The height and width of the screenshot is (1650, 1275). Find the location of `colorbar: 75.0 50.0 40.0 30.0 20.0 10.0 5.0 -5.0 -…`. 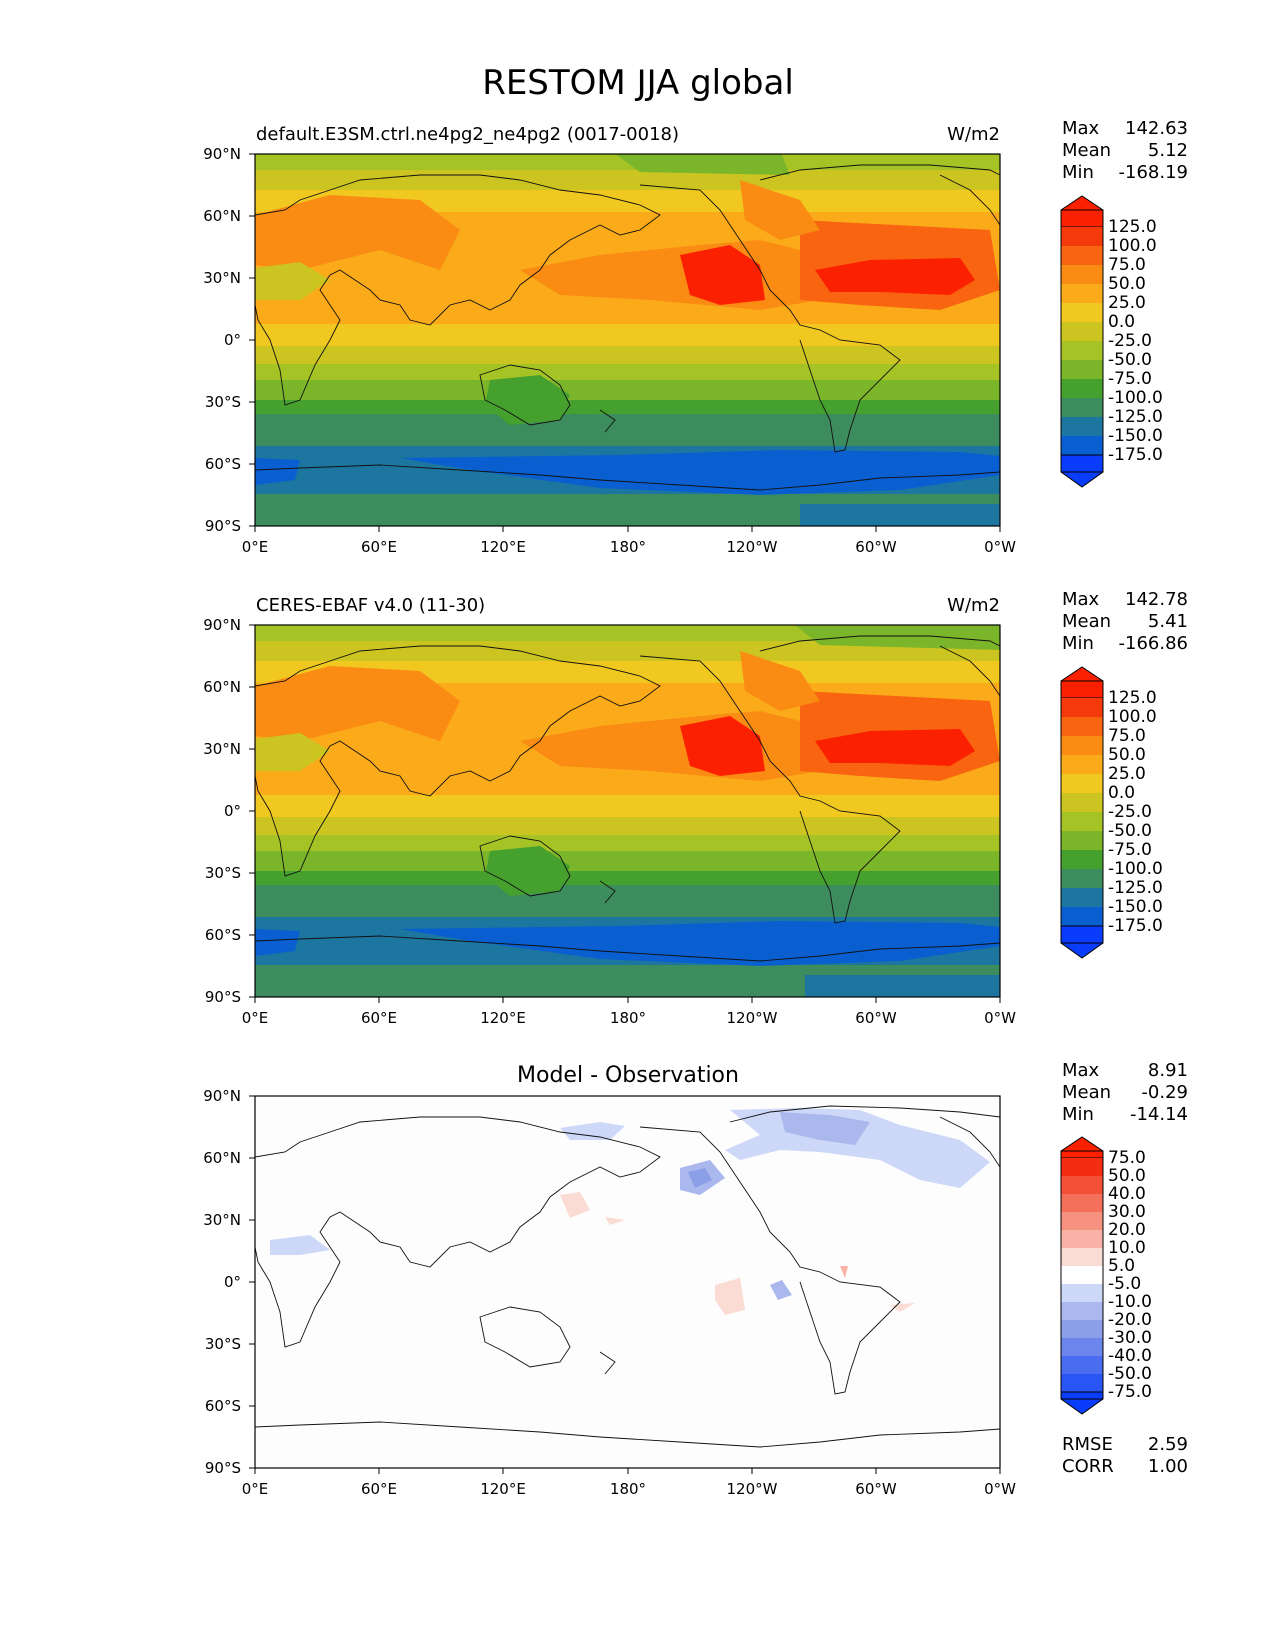

colorbar: 75.0 50.0 40.0 30.0 20.0 10.0 5.0 -5.0 -… is located at coordinates (1106, 1275).